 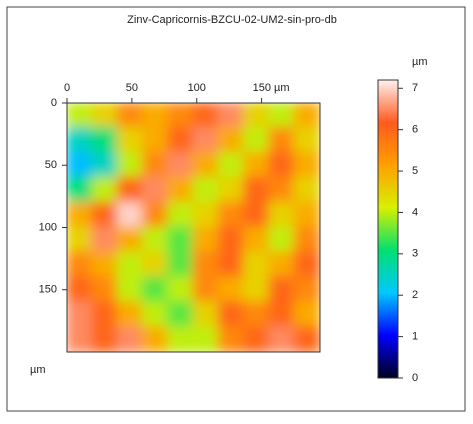 I want to click on colorbar-tick-label: 3, so click(x=415, y=254).